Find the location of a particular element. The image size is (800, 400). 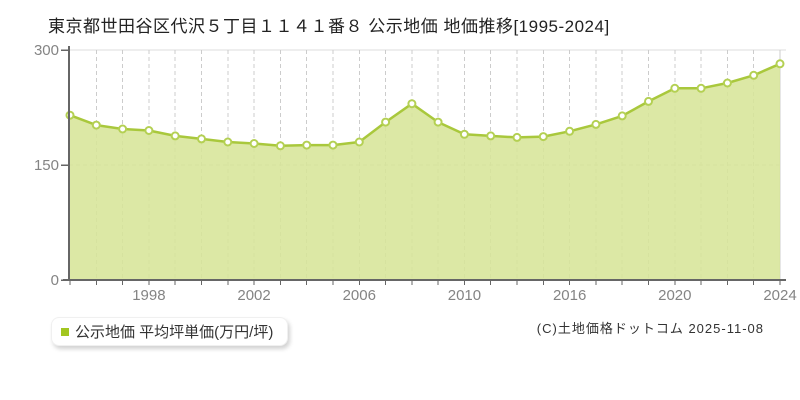

legend: 公示地価 平均坪単価(万円/坪) is located at coordinates (170, 331).